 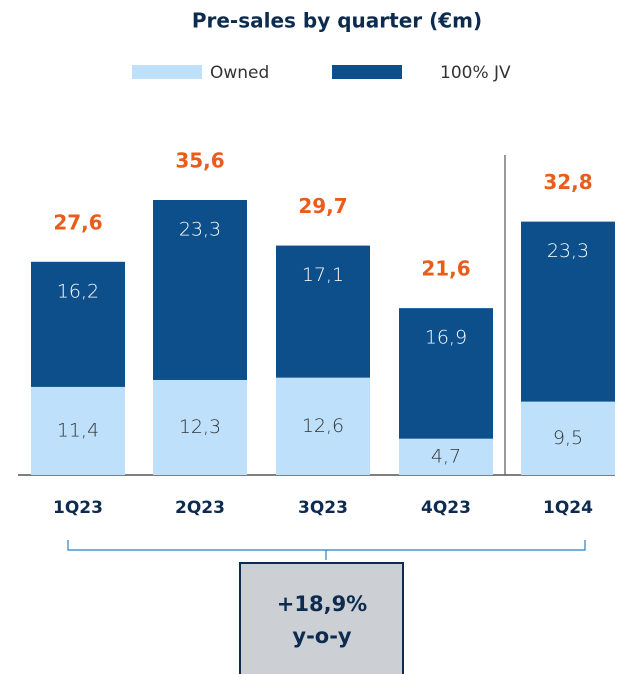 I want to click on total-label: 27,6, so click(x=77, y=222).